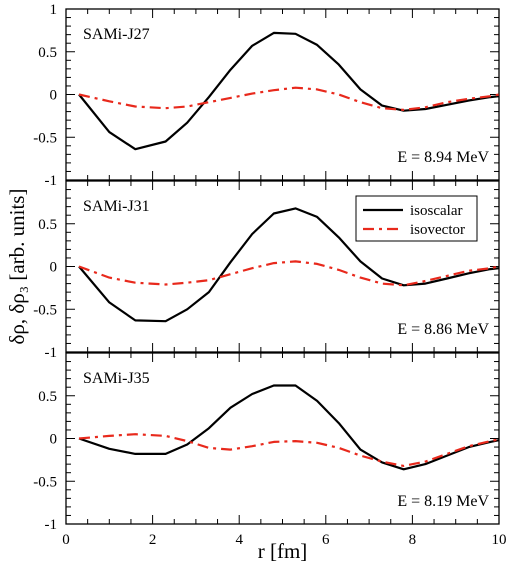  What do you see at coordinates (116, 378) in the screenshot?
I see `panel-label: SAMi-J35` at bounding box center [116, 378].